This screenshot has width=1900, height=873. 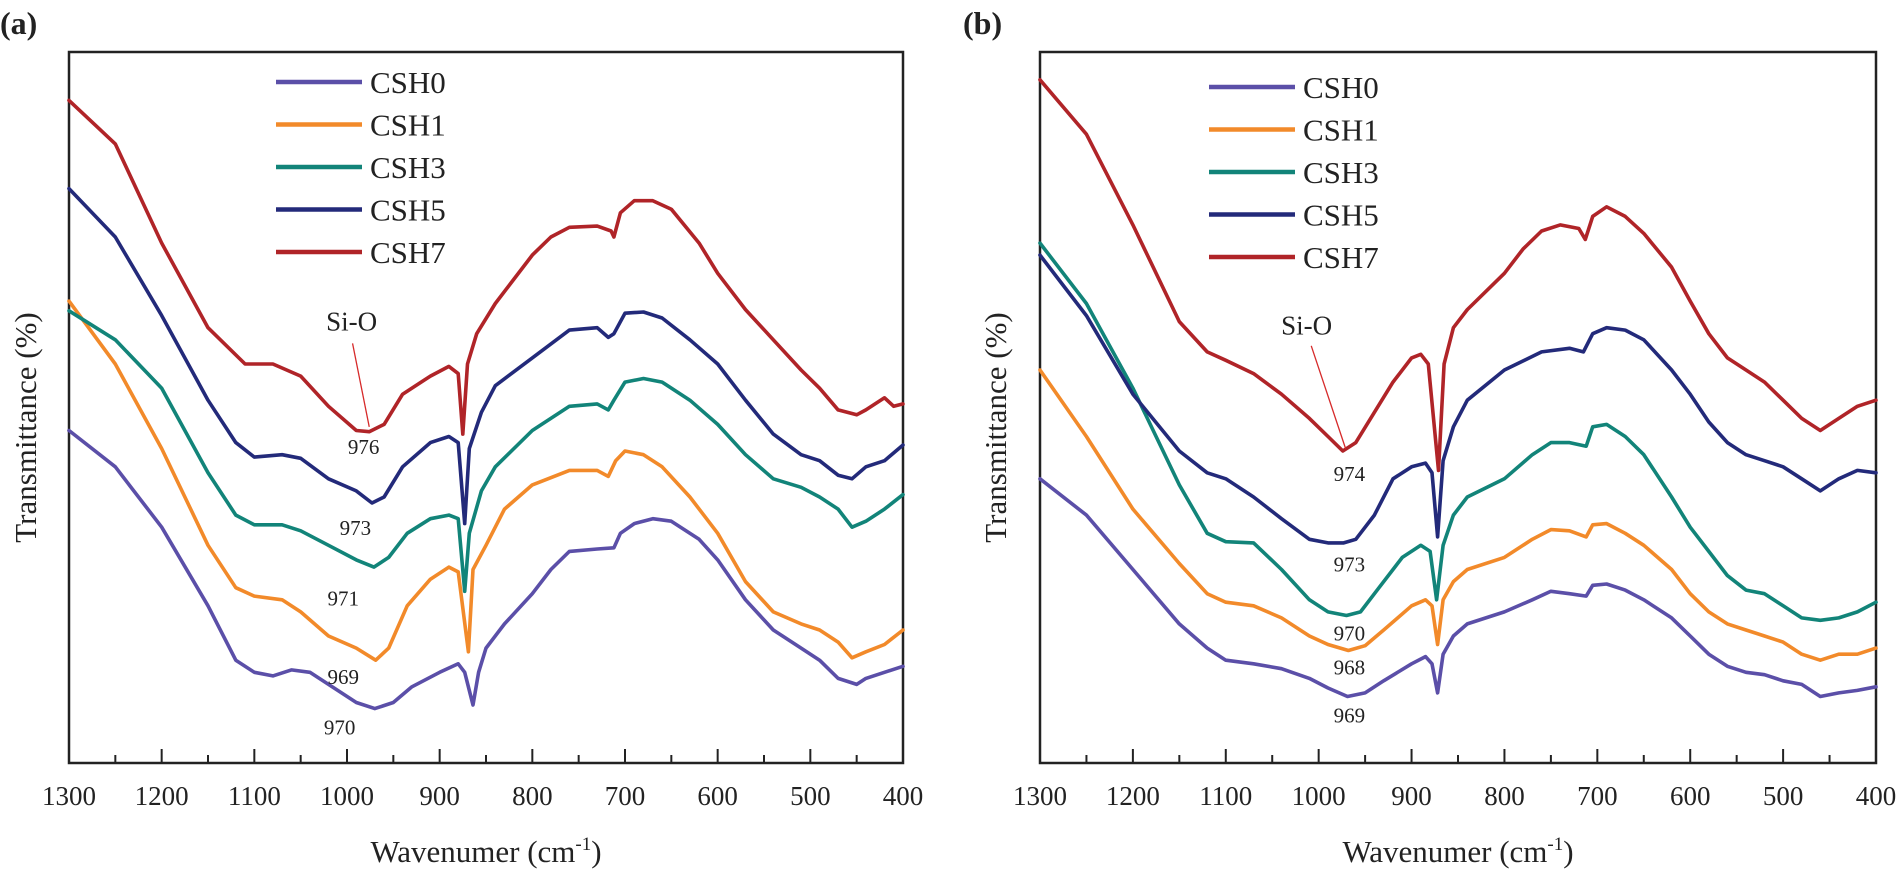 I want to click on peak-label: 971, so click(x=344, y=598).